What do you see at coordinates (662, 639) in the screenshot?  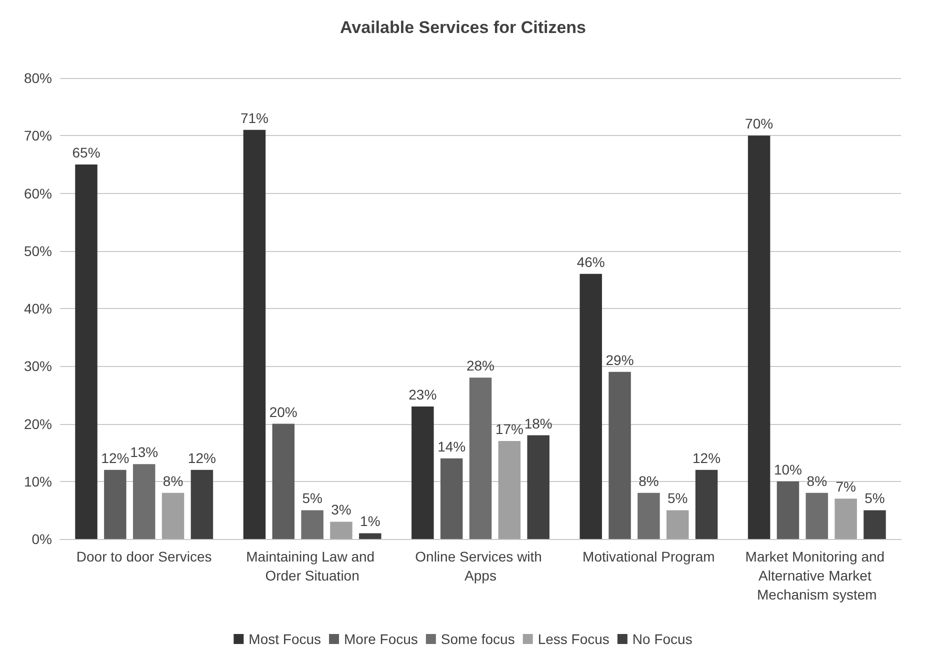 I see `legend-label: No Focus` at bounding box center [662, 639].